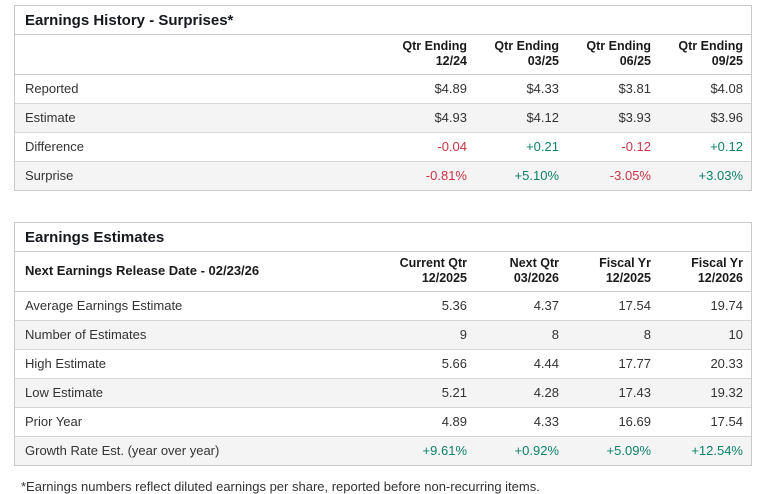 The height and width of the screenshot is (494, 762). I want to click on table-row: Prior Year 4.89 4.33 16.69 17.54, so click(383, 422).